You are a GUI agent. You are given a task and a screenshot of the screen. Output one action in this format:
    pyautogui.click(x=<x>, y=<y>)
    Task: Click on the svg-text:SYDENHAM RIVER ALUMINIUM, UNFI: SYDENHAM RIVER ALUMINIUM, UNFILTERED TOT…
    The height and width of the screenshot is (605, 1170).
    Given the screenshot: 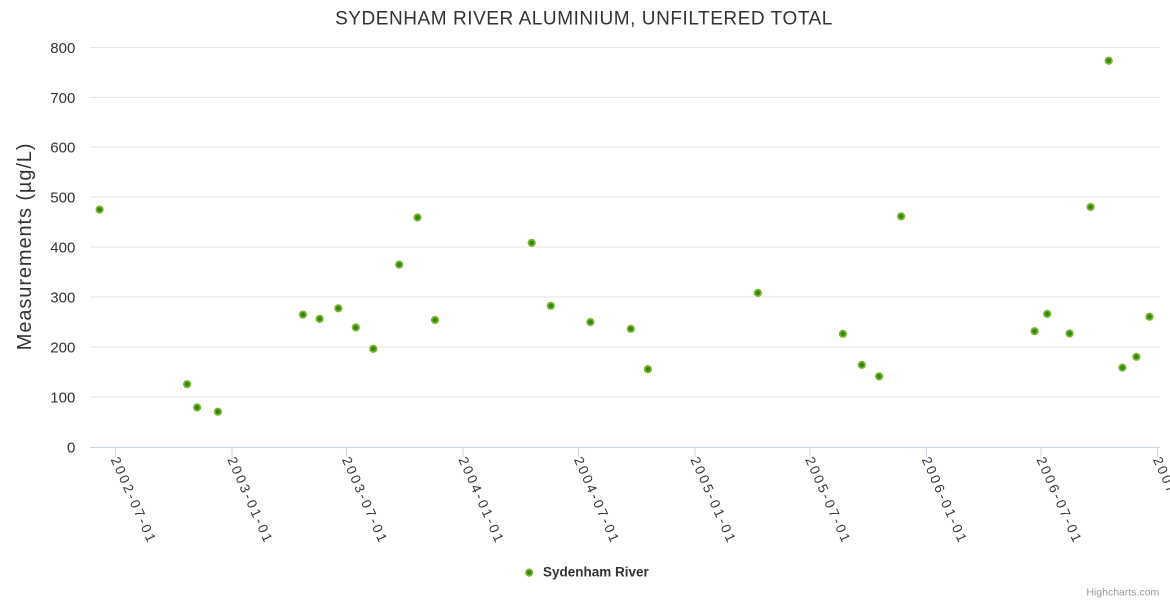 What is the action you would take?
    pyautogui.click(x=584, y=19)
    